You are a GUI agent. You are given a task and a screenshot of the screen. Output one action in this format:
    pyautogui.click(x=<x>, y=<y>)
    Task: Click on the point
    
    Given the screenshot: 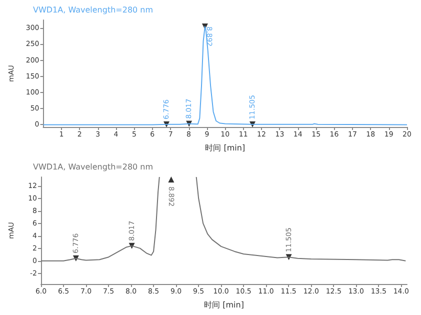 What is the action you would take?
    pyautogui.click(x=171, y=179)
    